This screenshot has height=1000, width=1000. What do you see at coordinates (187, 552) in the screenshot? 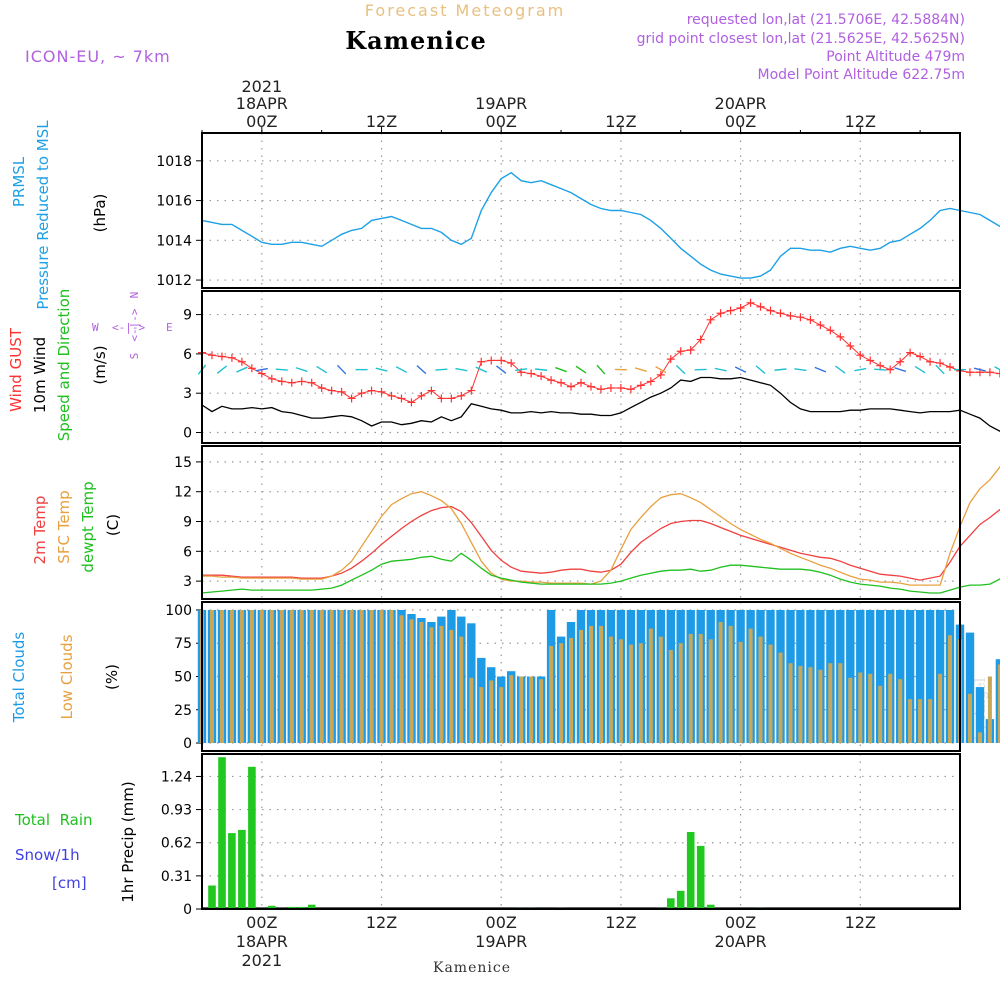
I see `temperature-ytick-label: 6` at bounding box center [187, 552].